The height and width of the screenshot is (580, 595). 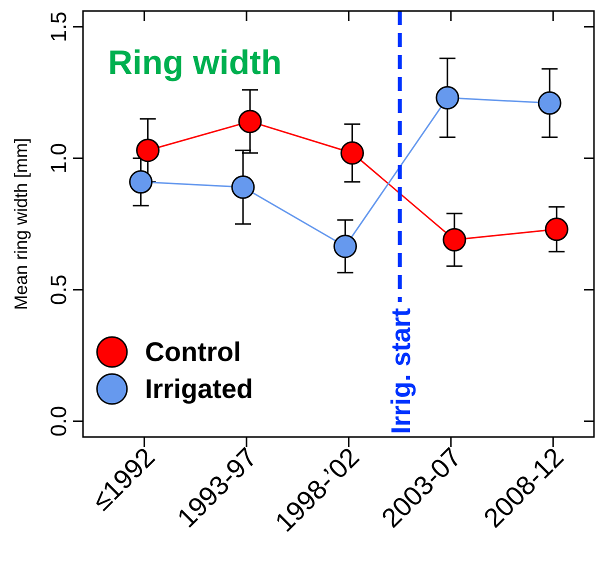 What do you see at coordinates (193, 352) in the screenshot?
I see `legend-label: Control` at bounding box center [193, 352].